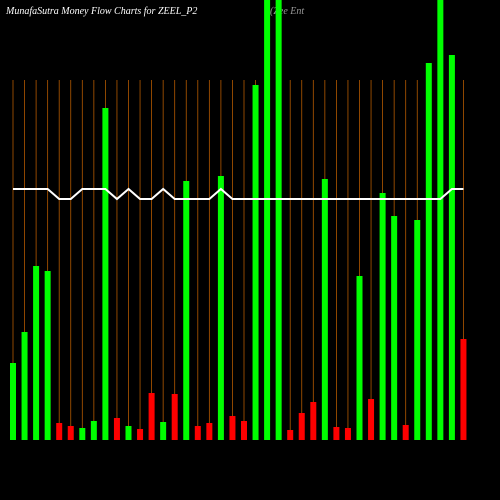 The height and width of the screenshot is (500, 500). What do you see at coordinates (287, 11) in the screenshot?
I see `chart-subtitle: (Zee Ent` at bounding box center [287, 11].